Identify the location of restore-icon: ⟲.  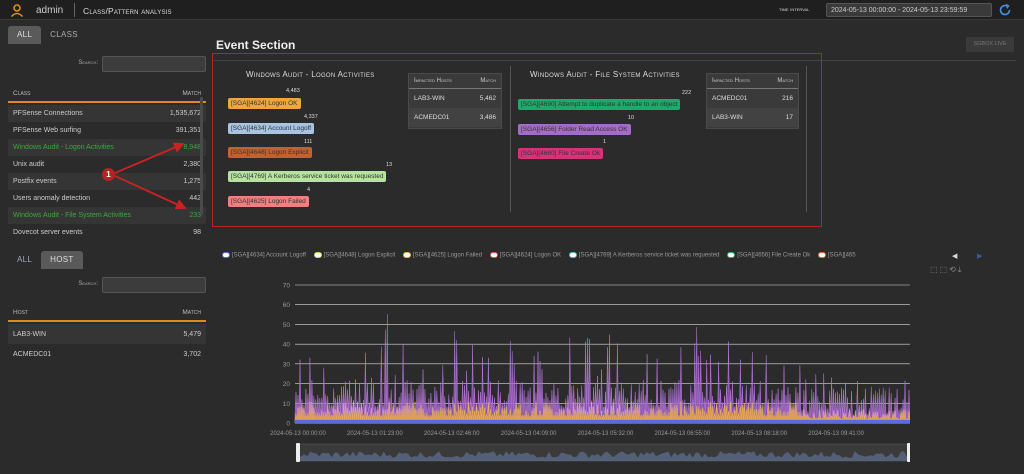
(953, 269).